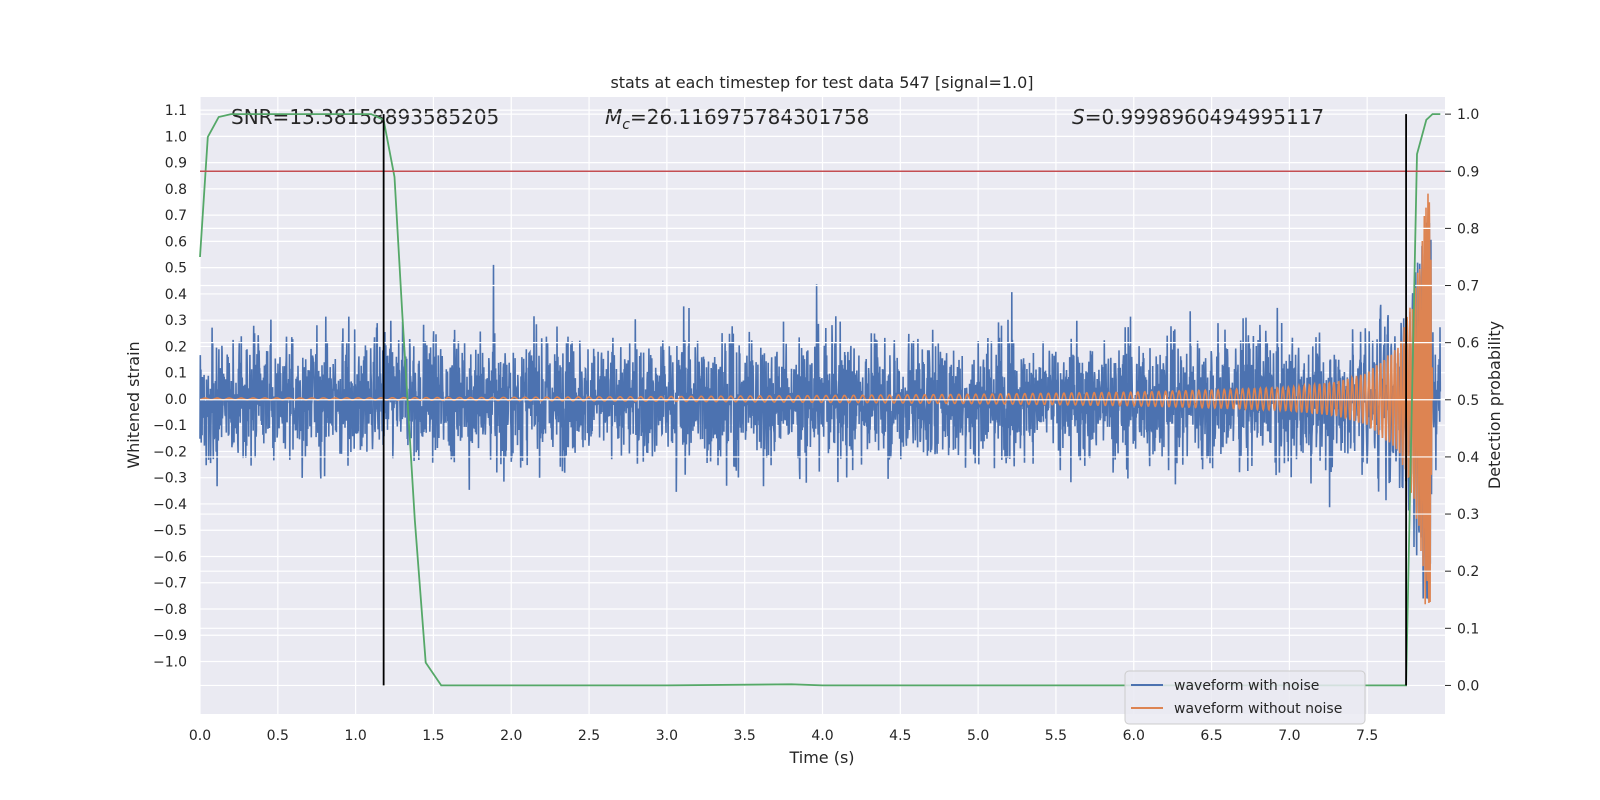 The image size is (1600, 800). I want to click on x-tick-label: 7.0, so click(1289, 736).